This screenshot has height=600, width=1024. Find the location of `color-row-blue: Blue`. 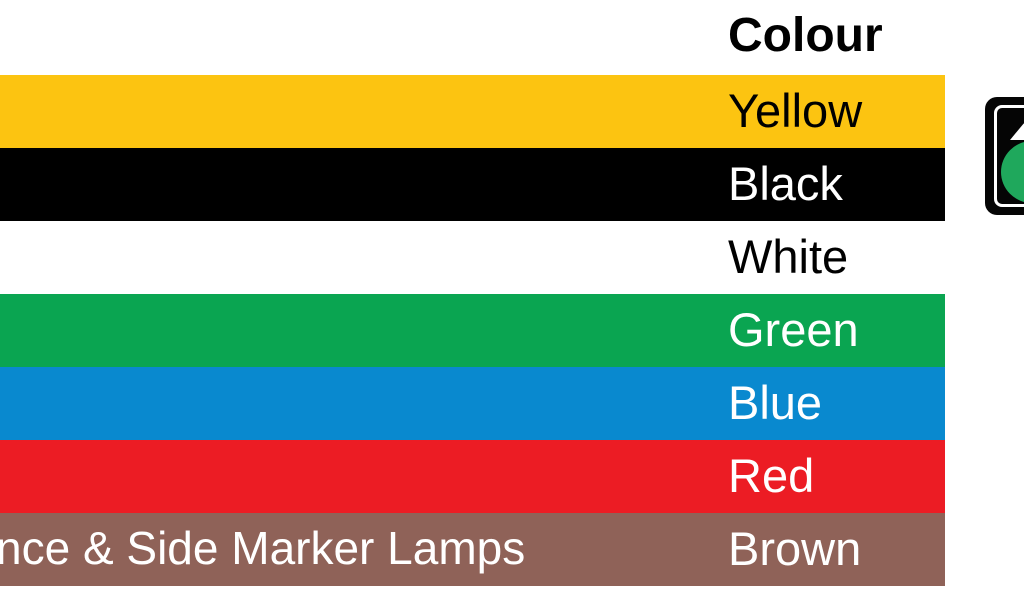

color-row-blue: Blue is located at coordinates (472, 403).